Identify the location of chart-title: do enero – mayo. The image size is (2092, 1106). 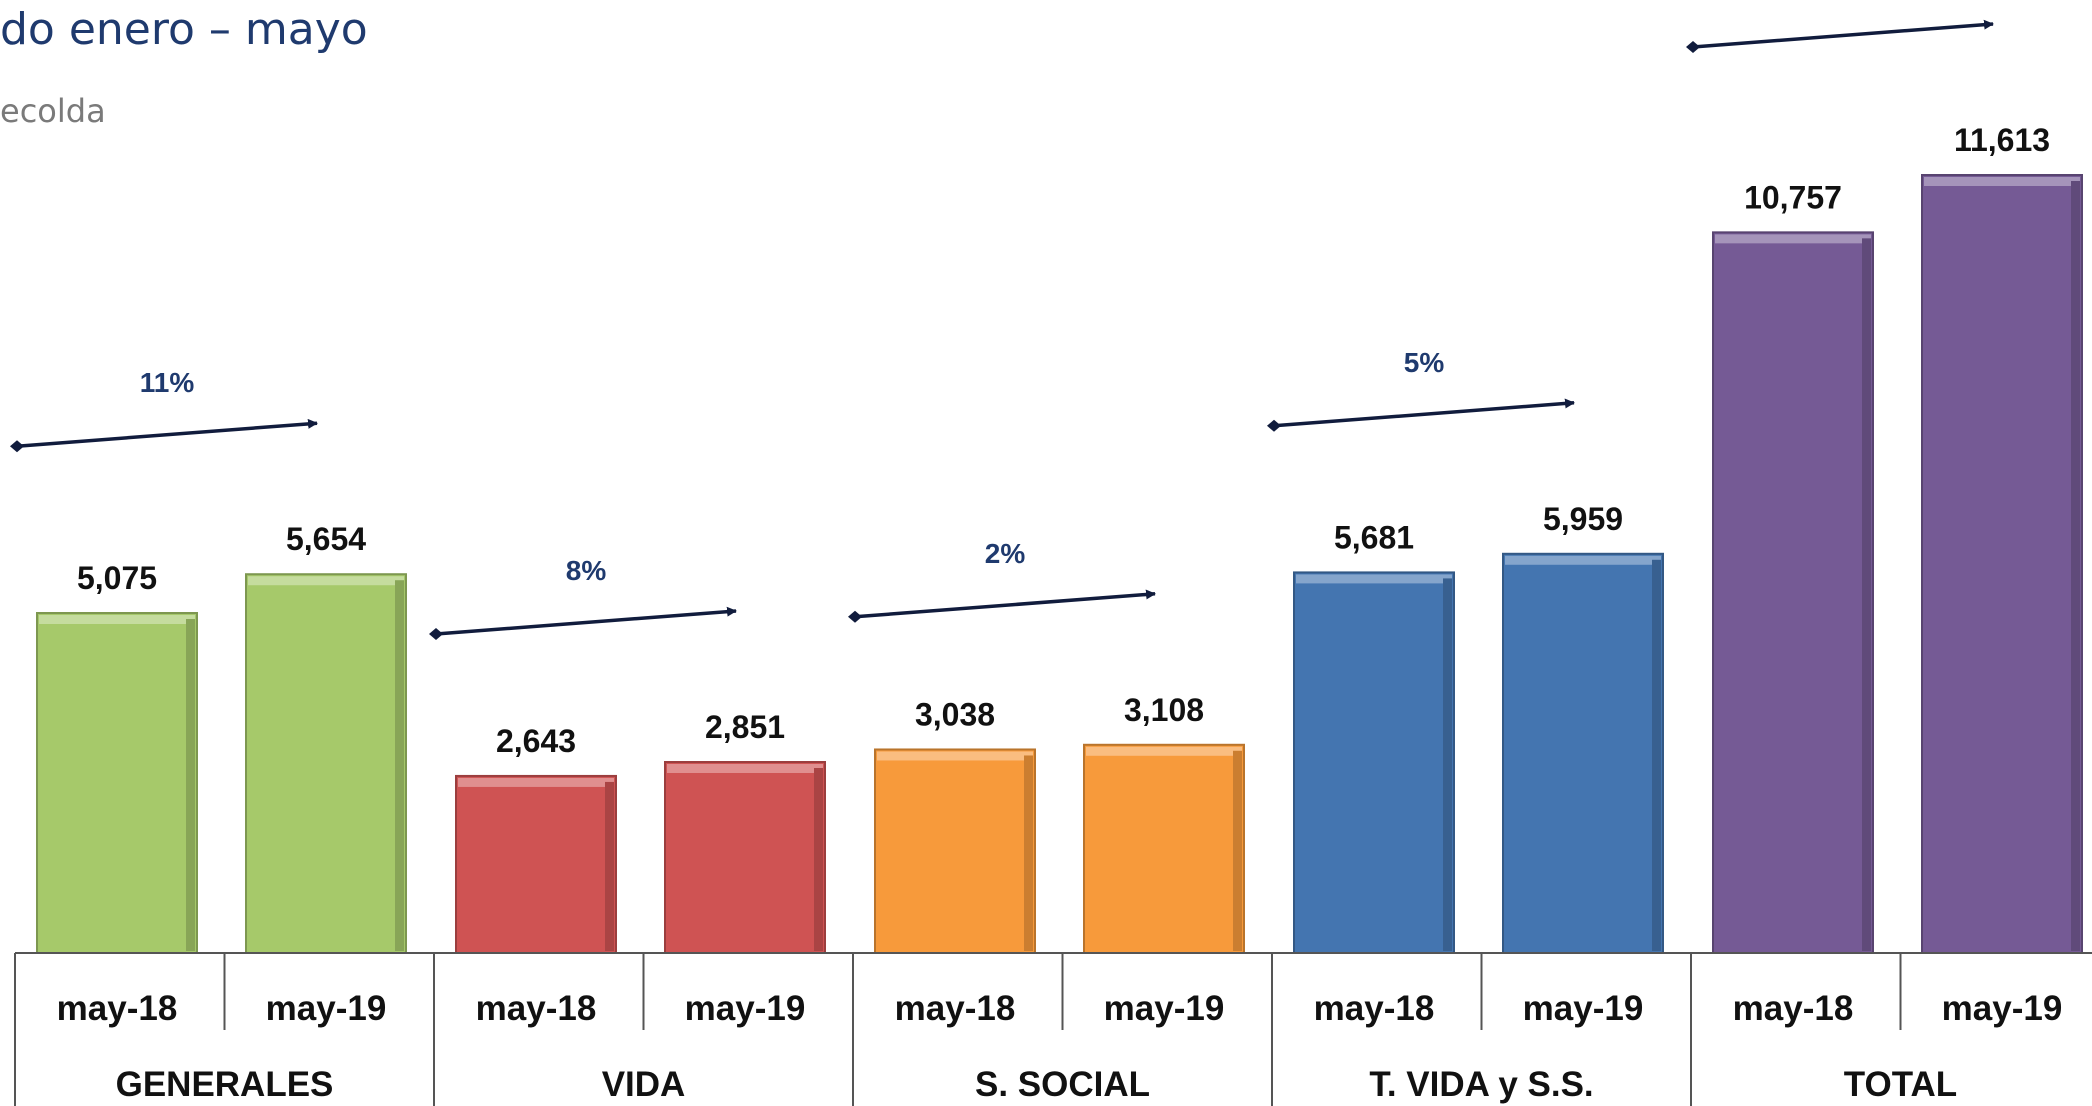
(184, 29).